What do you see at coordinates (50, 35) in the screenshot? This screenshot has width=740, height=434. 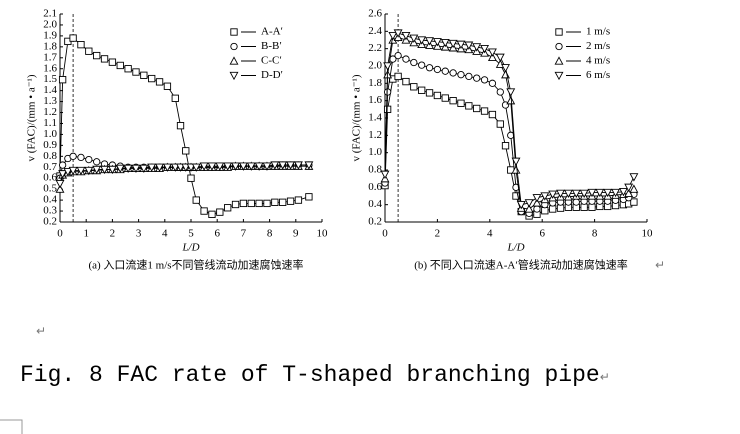 I see `y-tick-label: 1.9` at bounding box center [50, 35].